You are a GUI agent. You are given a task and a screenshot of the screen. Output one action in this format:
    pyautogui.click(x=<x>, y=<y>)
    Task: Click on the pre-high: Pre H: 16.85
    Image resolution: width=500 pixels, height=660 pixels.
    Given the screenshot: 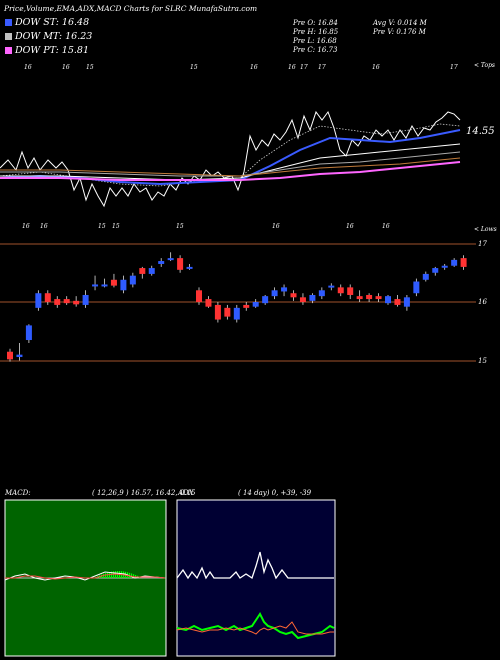 What is the action you would take?
    pyautogui.click(x=316, y=32)
    